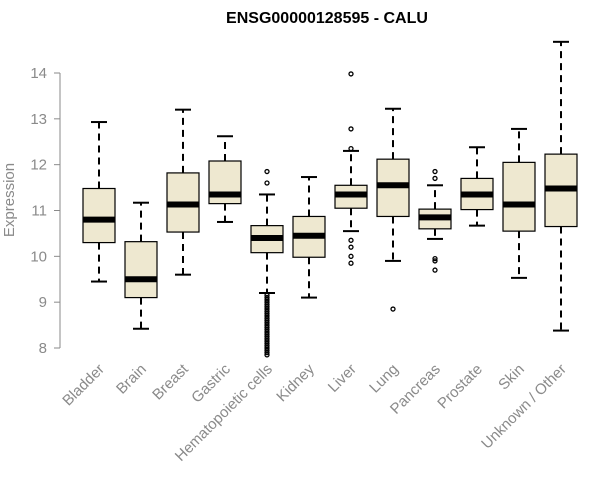 Image resolution: width=600 pixels, height=500 pixels. What do you see at coordinates (38, 165) in the screenshot?
I see `y-tick-label: 12` at bounding box center [38, 165].